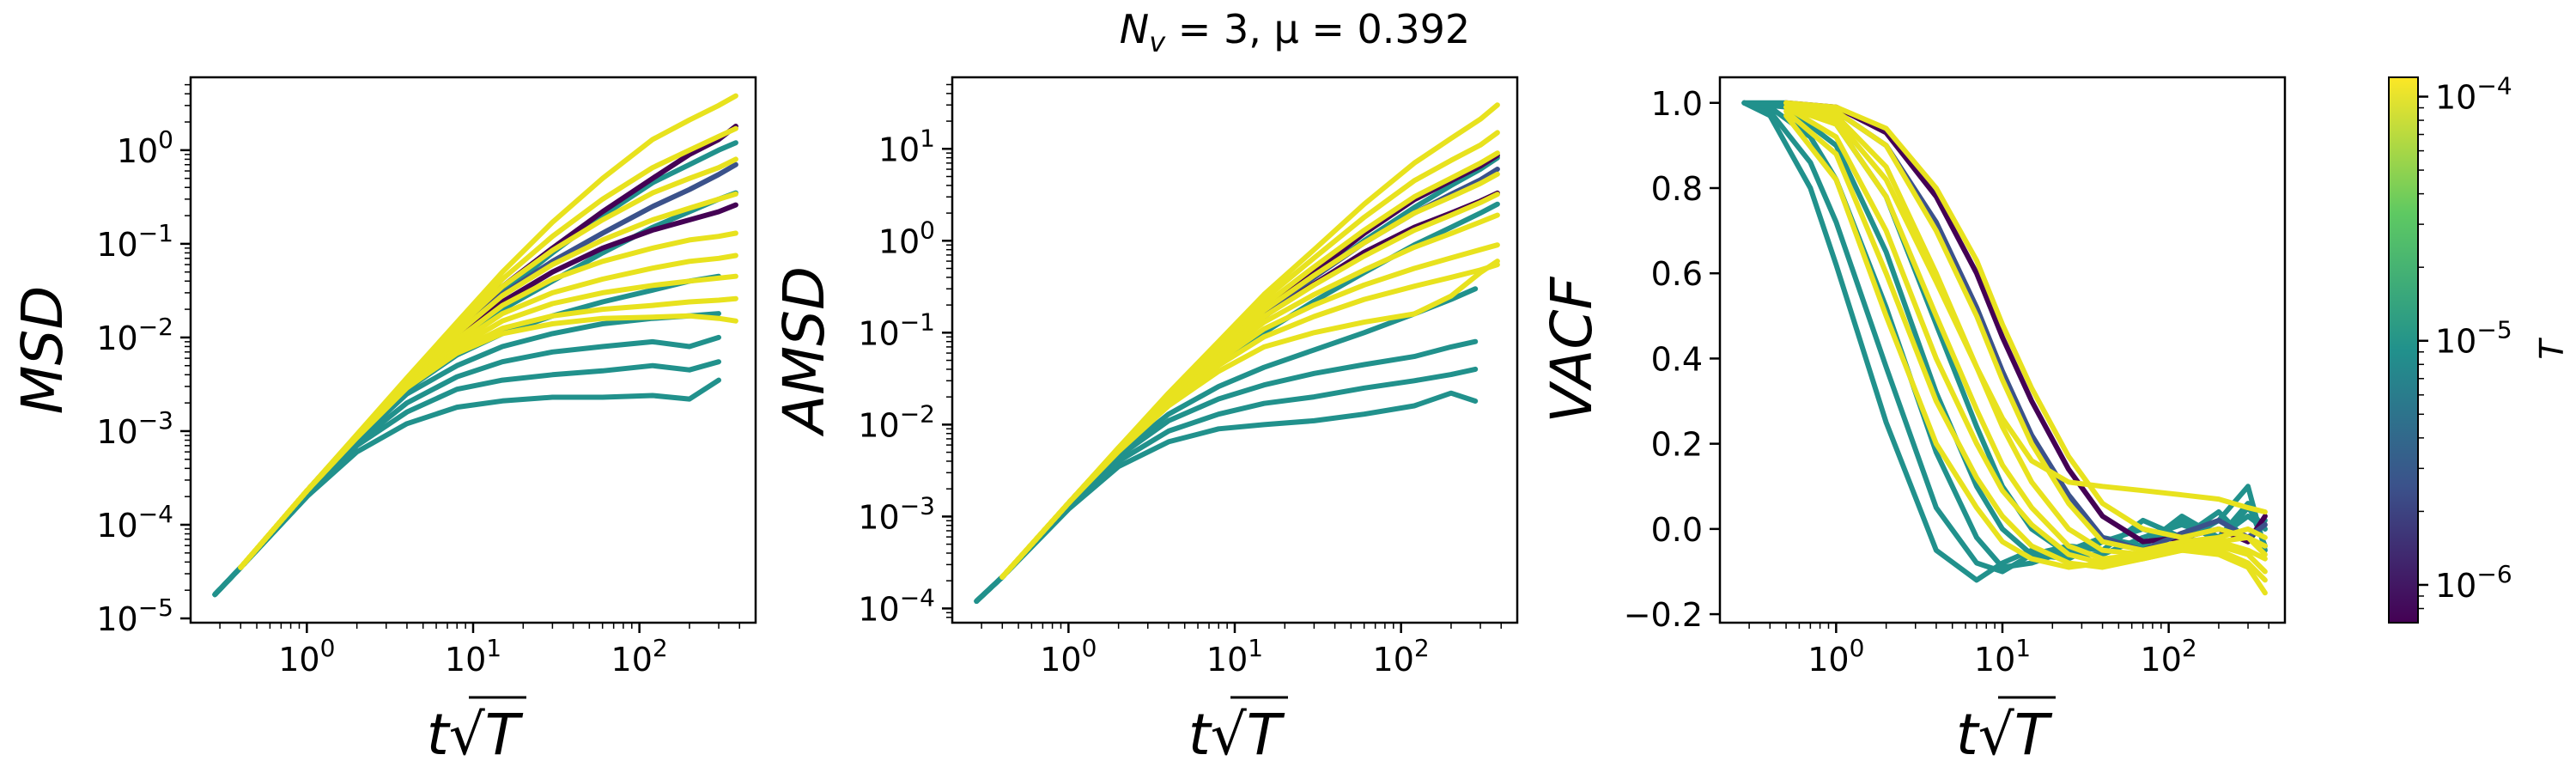 This screenshot has height=773, width=2576. What do you see at coordinates (1836, 656) in the screenshot?
I see `vacf-xtick-label: 10⁰` at bounding box center [1836, 656].